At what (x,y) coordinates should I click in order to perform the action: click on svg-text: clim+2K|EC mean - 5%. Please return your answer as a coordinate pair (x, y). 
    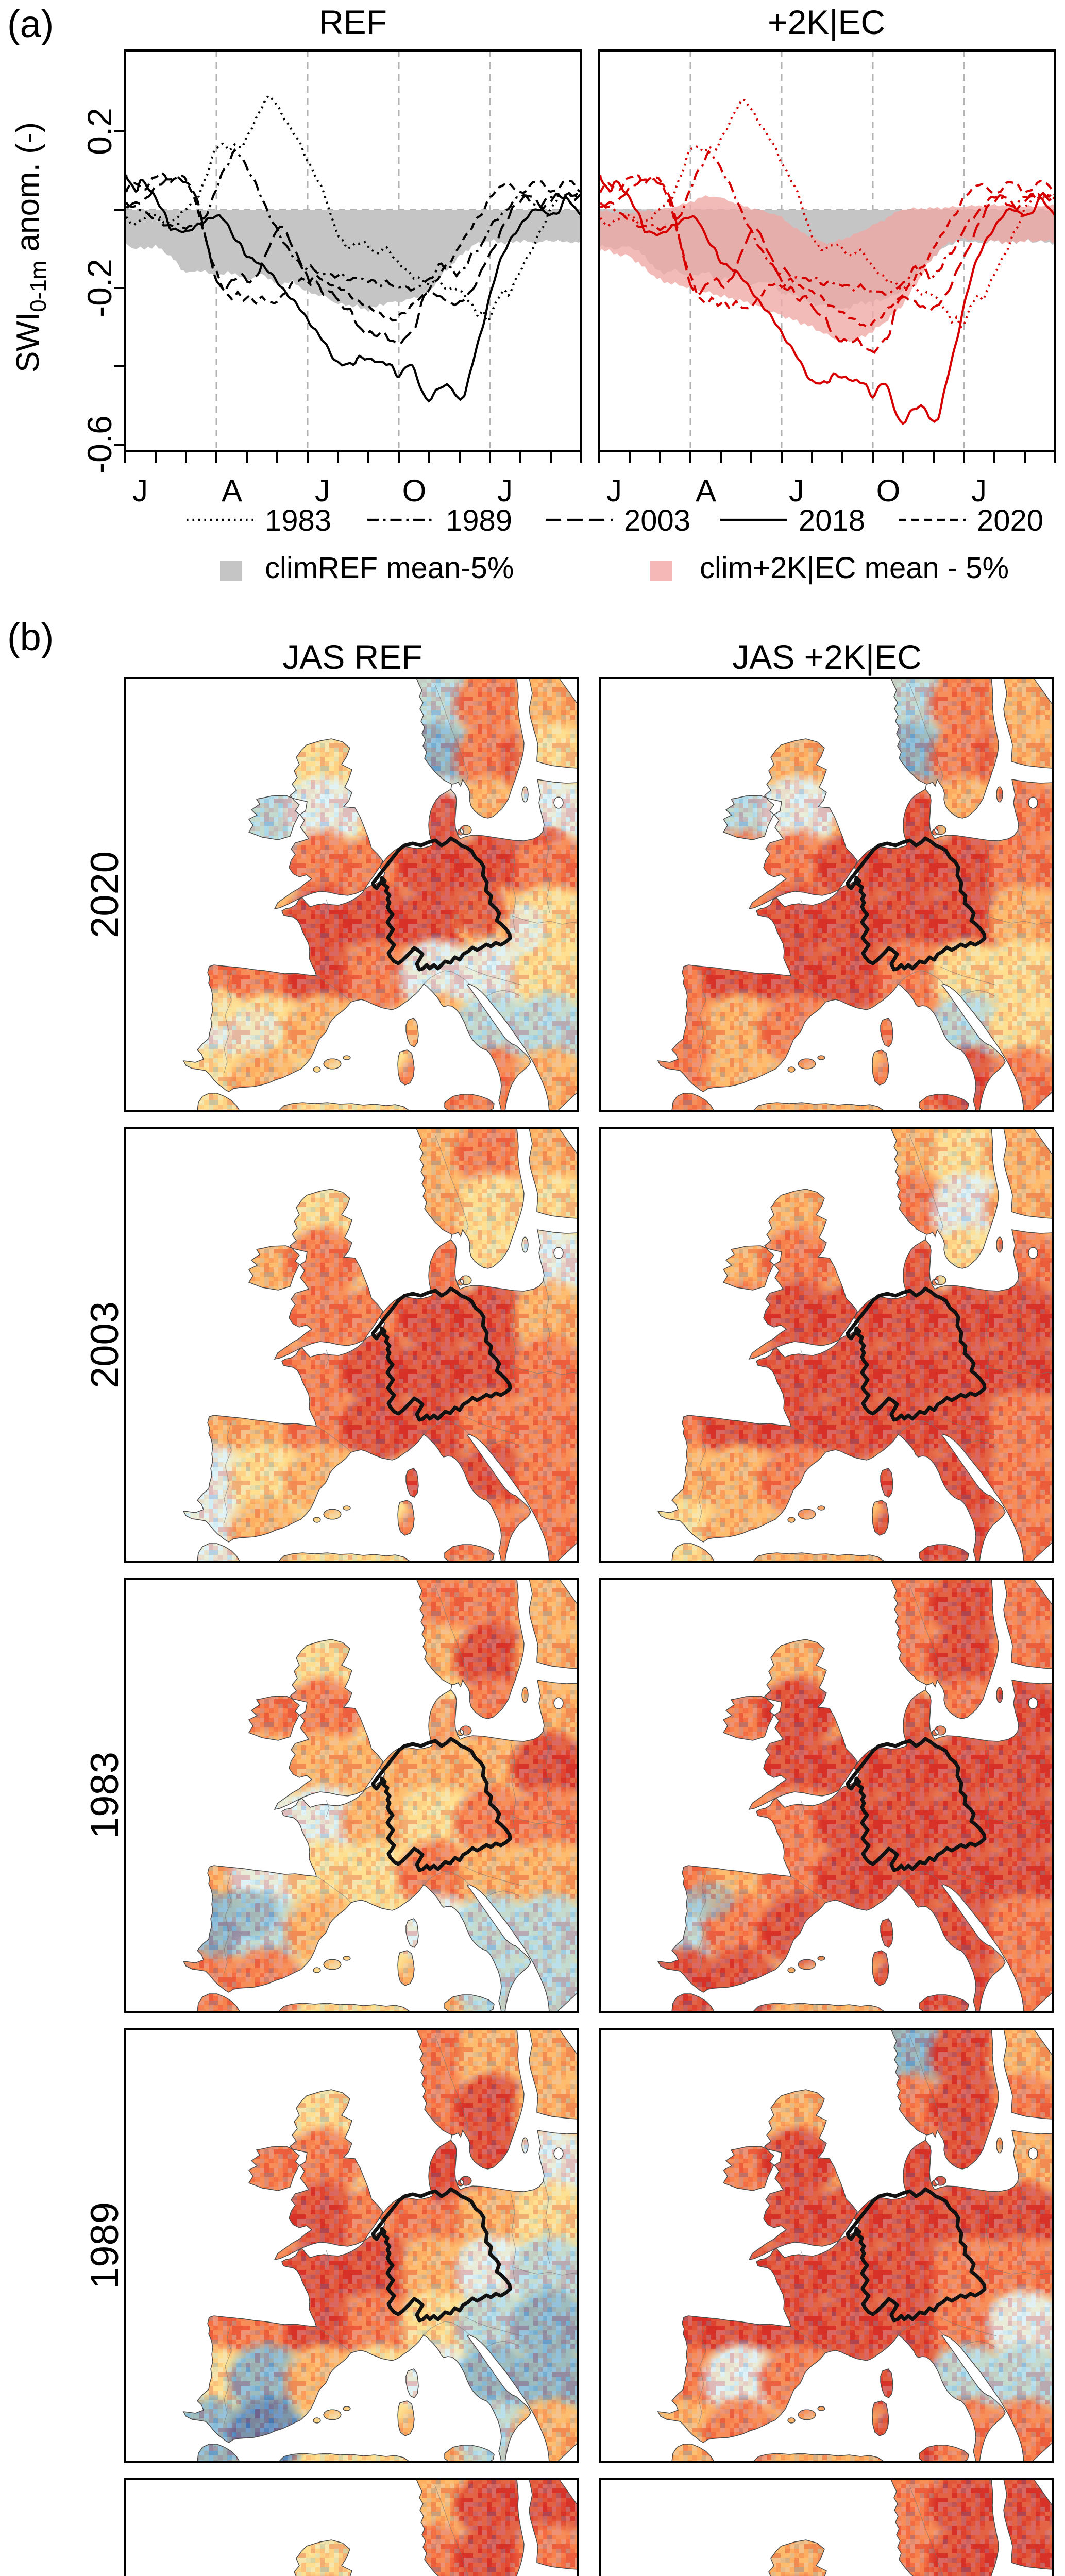
    Looking at the image, I should click on (854, 568).